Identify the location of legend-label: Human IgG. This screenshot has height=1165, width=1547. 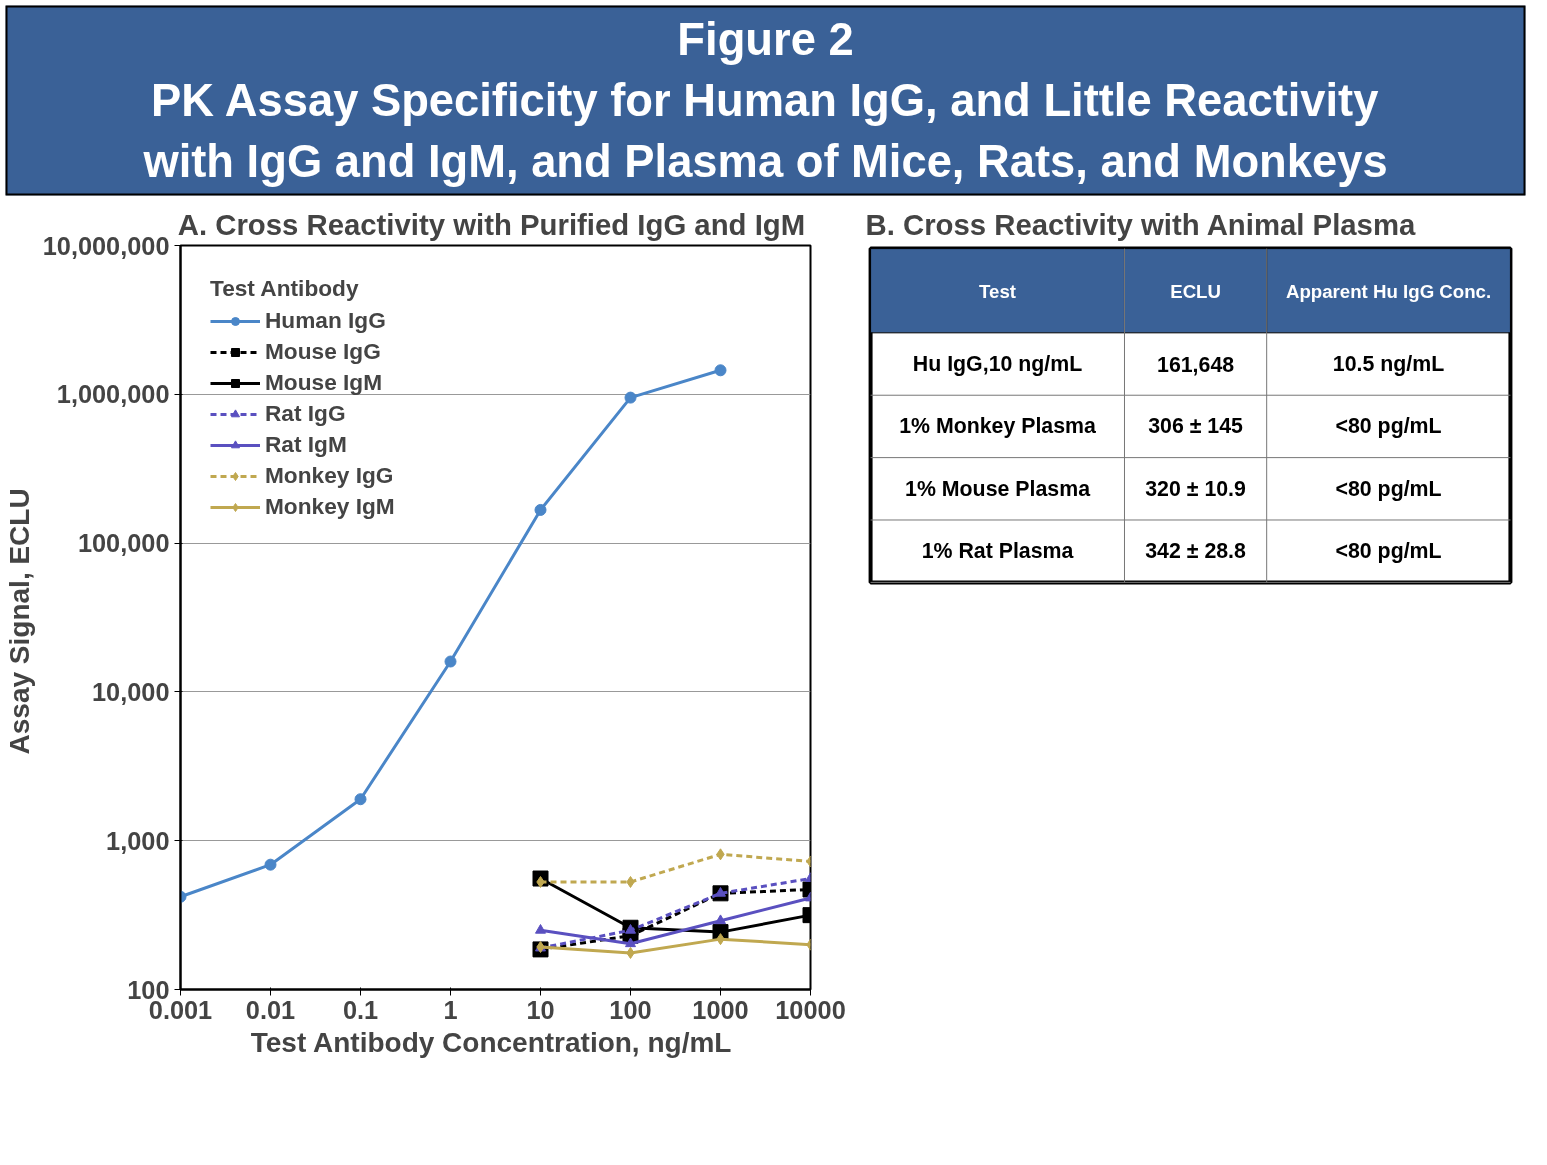
(325, 320).